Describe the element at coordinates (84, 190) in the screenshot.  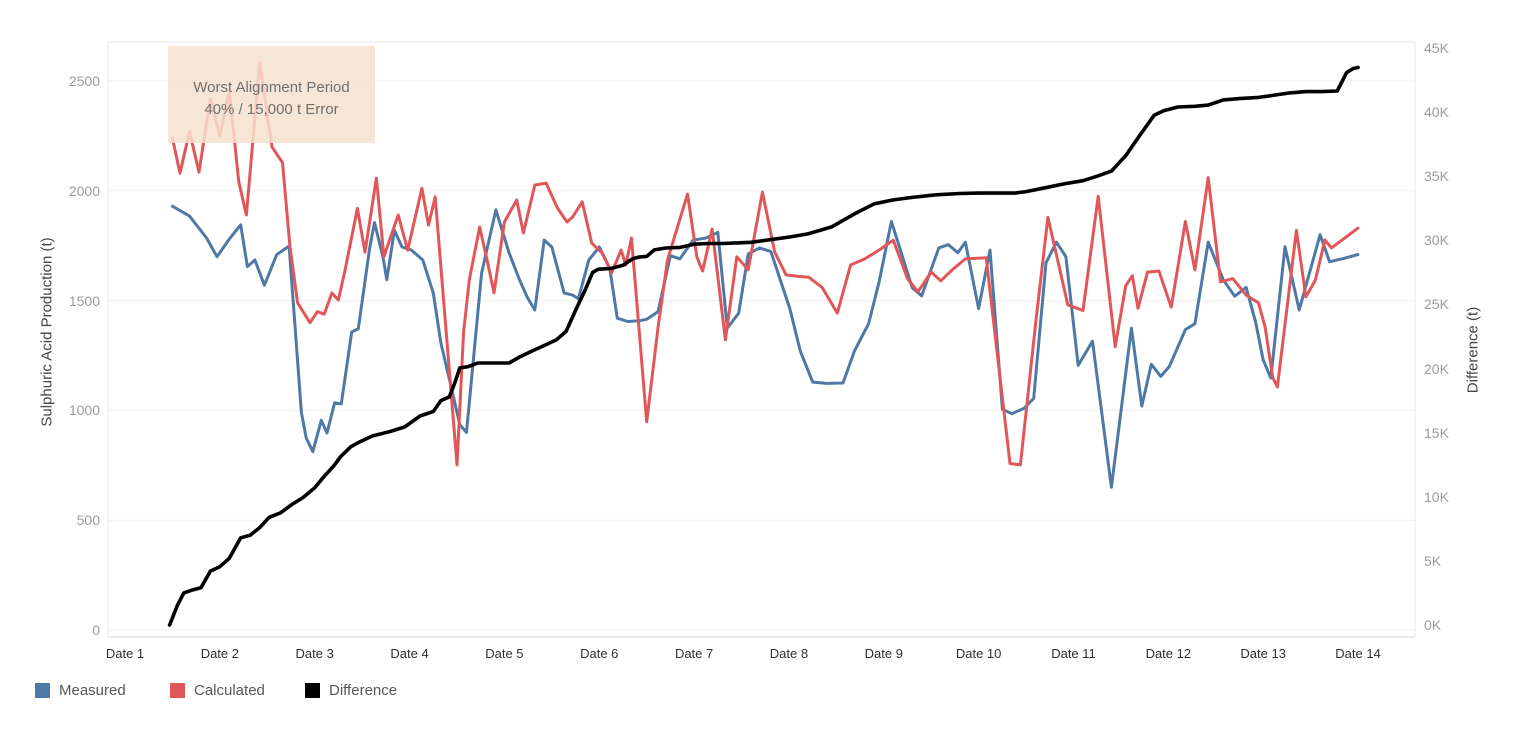
I see `left-axis-tick-label: 2000` at that location.